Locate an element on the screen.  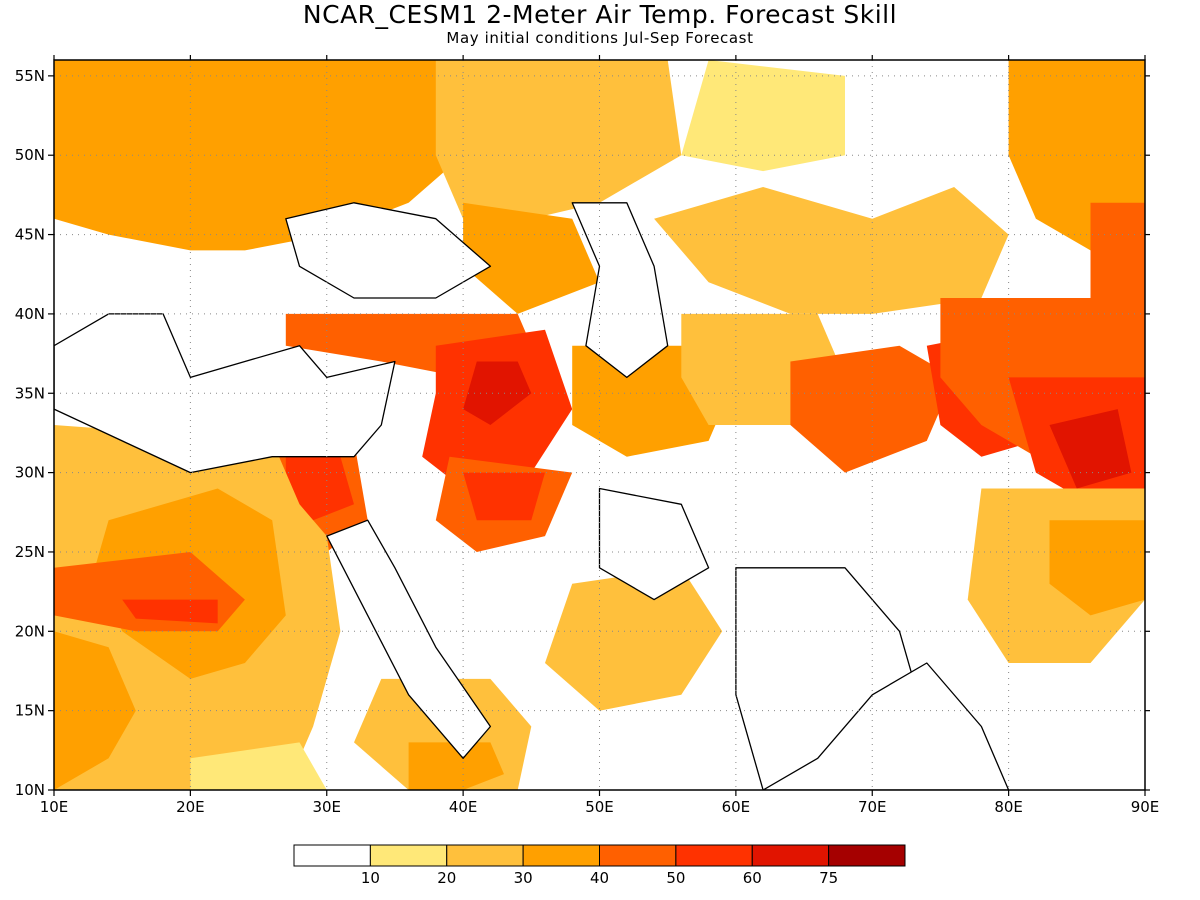
lon-tick-label: 90E is located at coordinates (1145, 807).